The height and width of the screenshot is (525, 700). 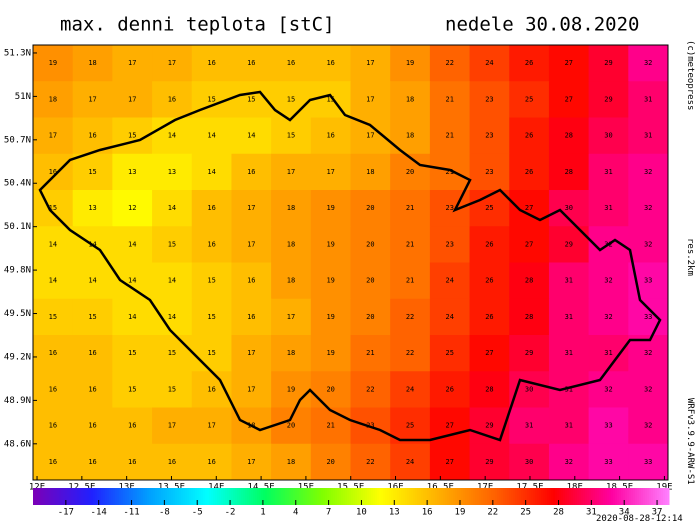 What do you see at coordinates (92, 281) in the screenshot?
I see `cell-value: 14` at bounding box center [92, 281].